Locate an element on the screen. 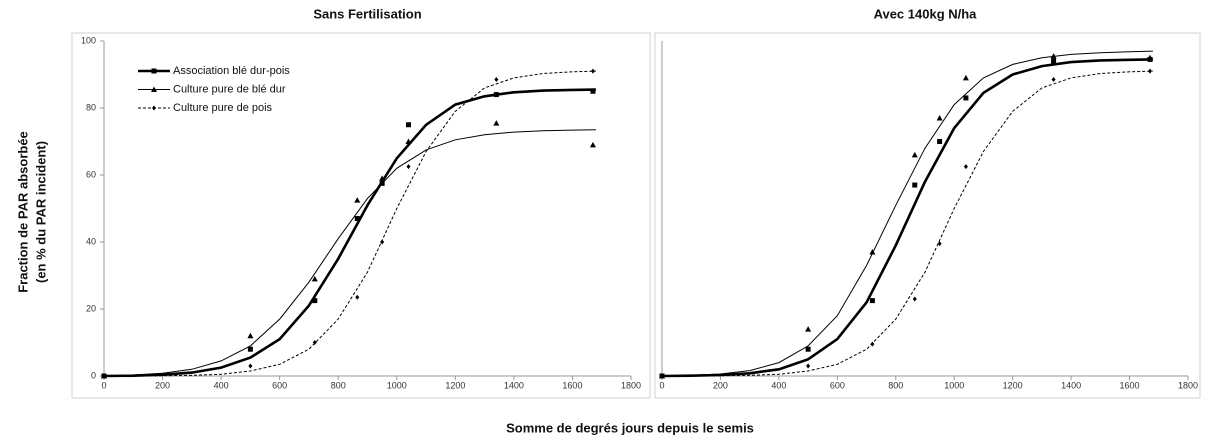  y-tick-label: 60 is located at coordinates (91, 174).